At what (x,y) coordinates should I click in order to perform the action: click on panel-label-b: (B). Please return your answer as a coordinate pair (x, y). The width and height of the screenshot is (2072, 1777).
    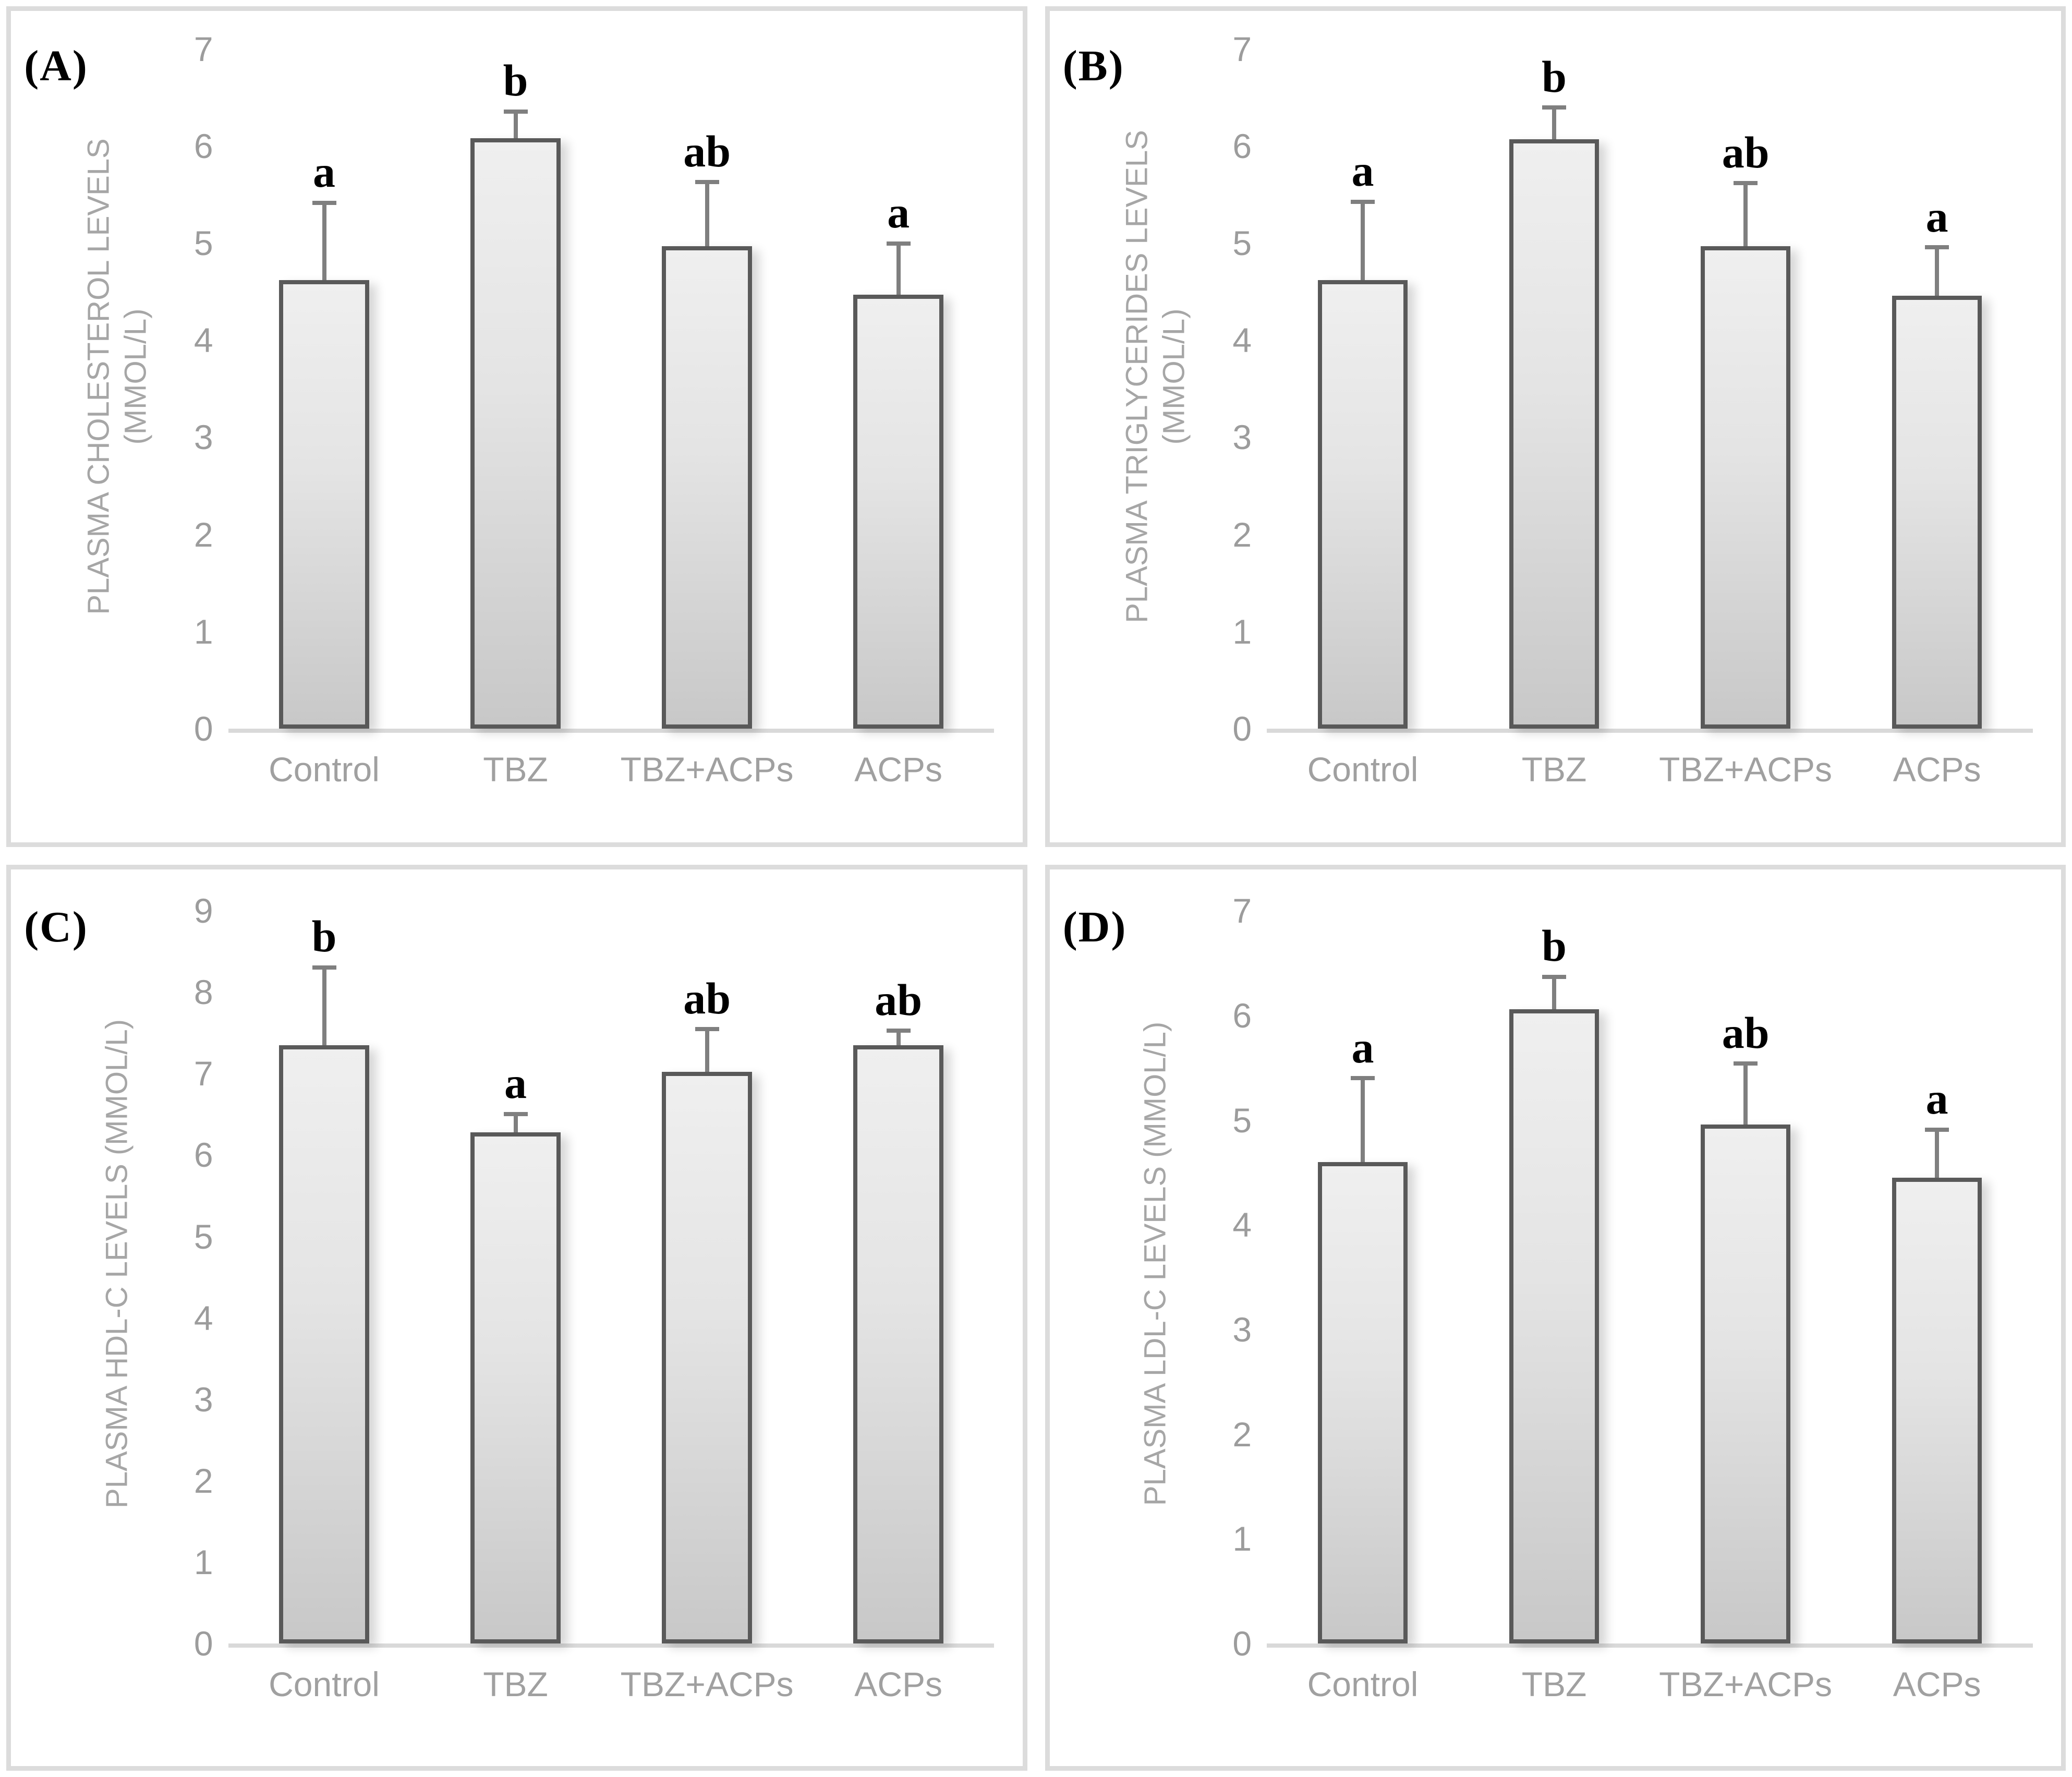
    Looking at the image, I should click on (1093, 66).